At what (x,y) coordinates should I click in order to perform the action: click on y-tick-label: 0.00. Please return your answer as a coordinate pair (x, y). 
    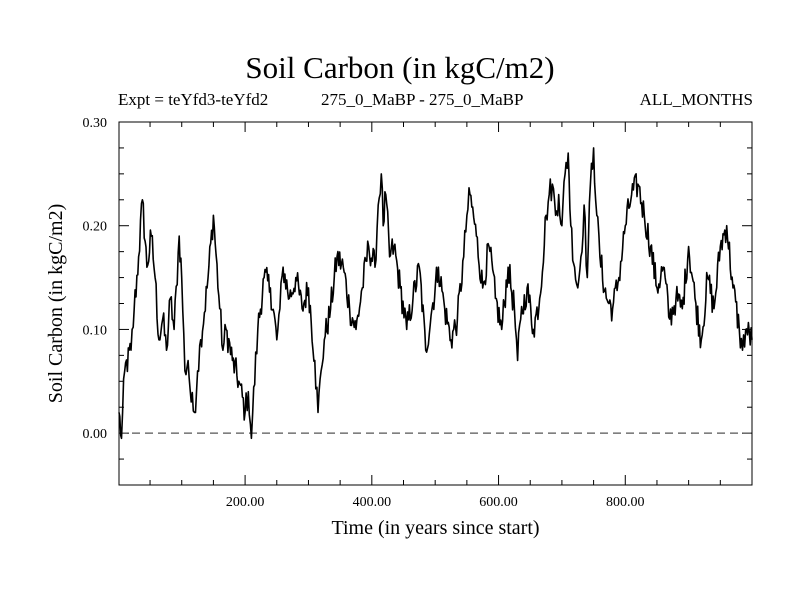
    Looking at the image, I should click on (95, 434).